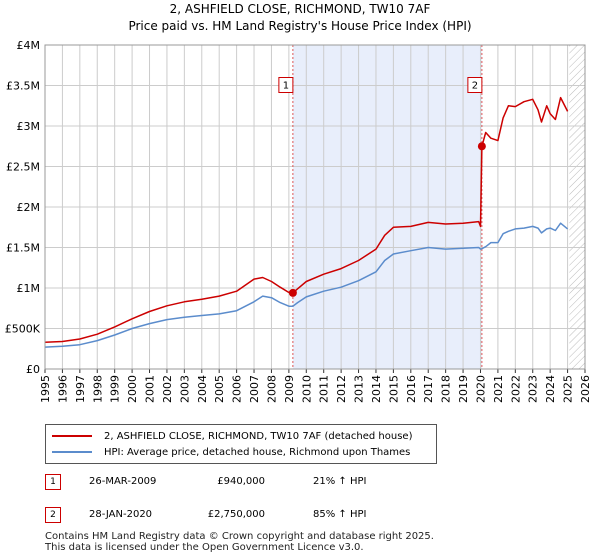 This screenshot has width=600, height=560. I want to click on sale-number-label: 1, so click(286, 86).